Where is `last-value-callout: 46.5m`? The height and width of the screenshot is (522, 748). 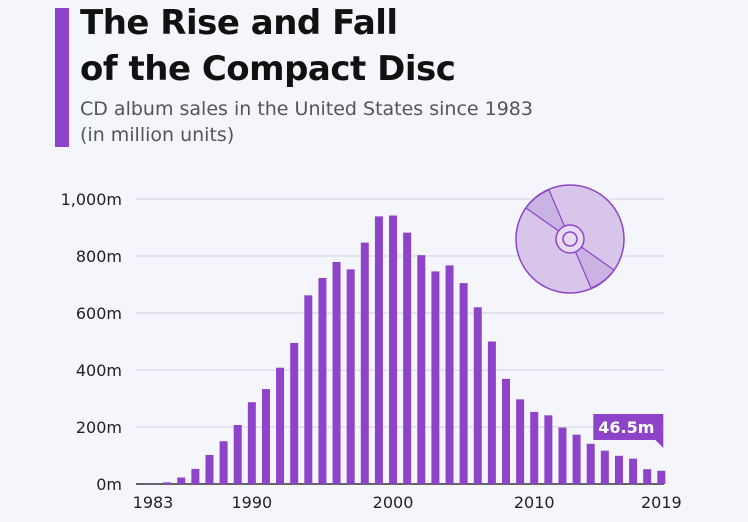 last-value-callout: 46.5m is located at coordinates (628, 431).